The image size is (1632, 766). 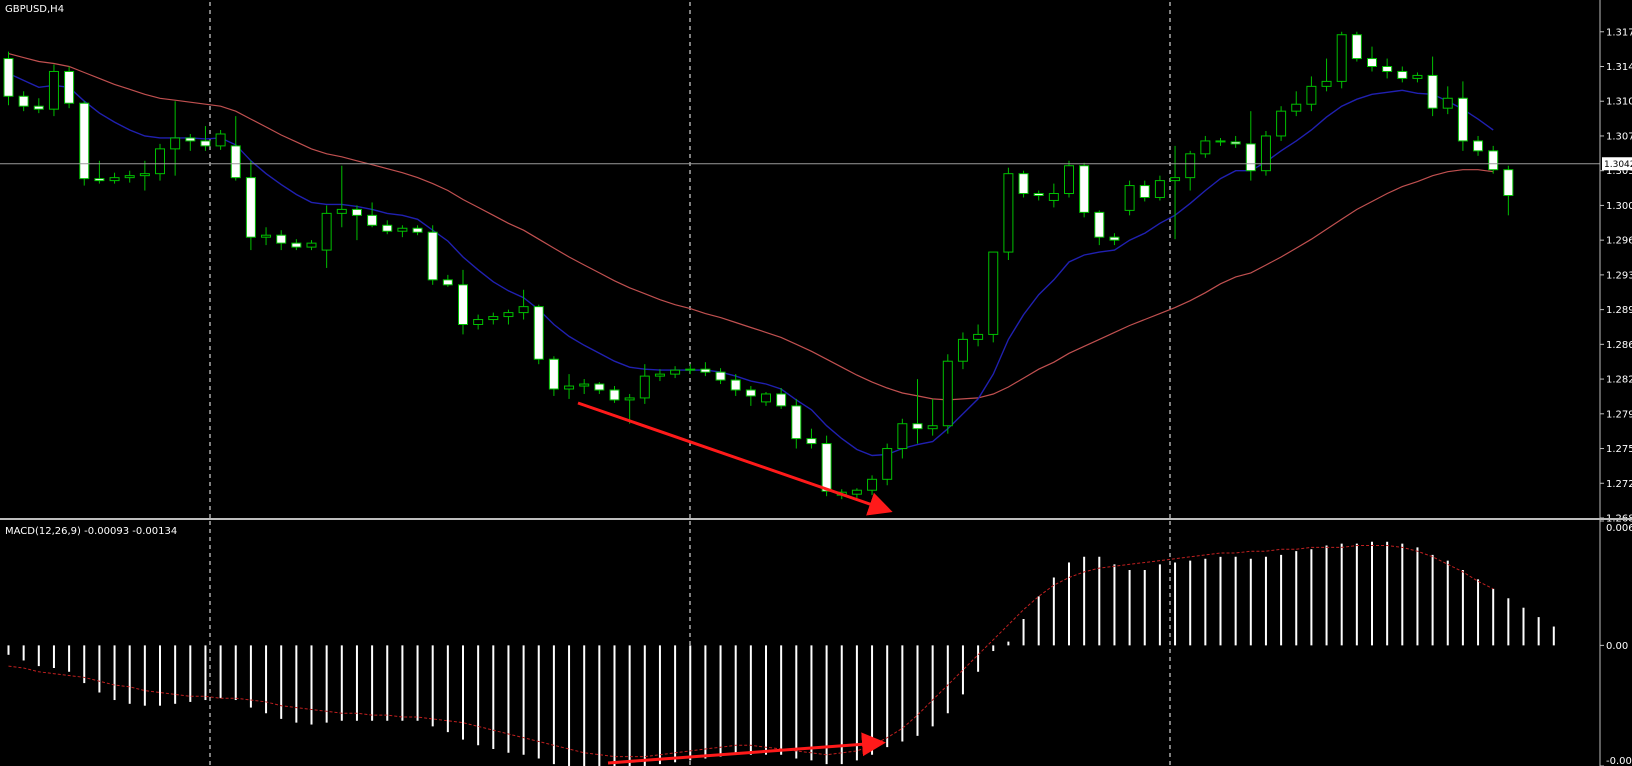 I want to click on macd-divergence-arrow, so click(x=746, y=748).